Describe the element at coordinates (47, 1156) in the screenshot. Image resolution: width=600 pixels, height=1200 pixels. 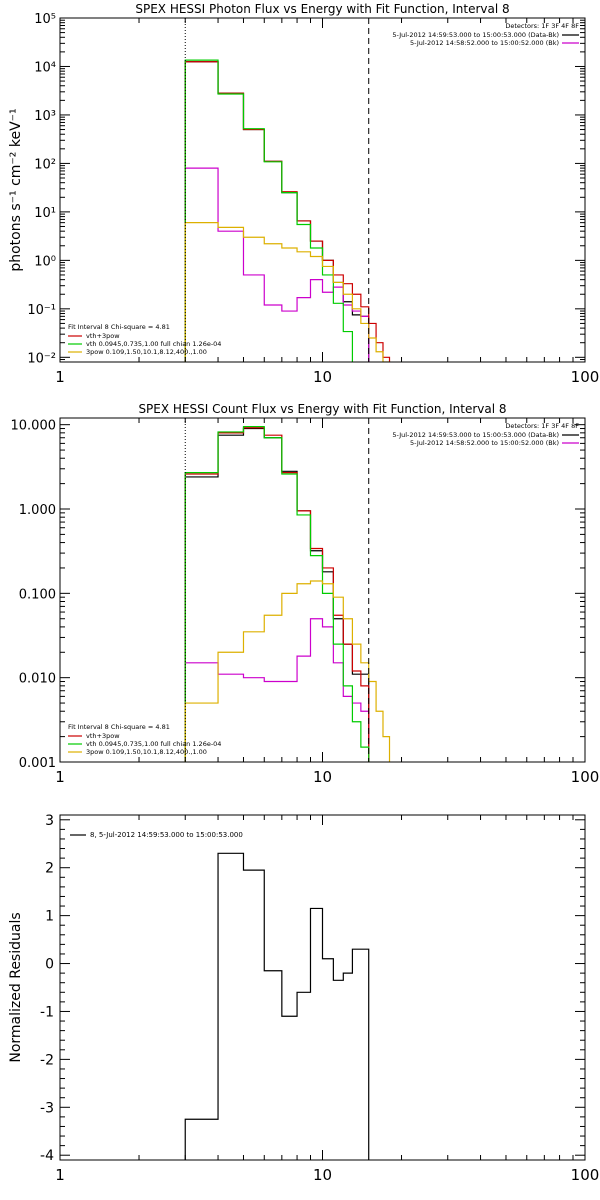
I see `y-tick-label: -4` at that location.